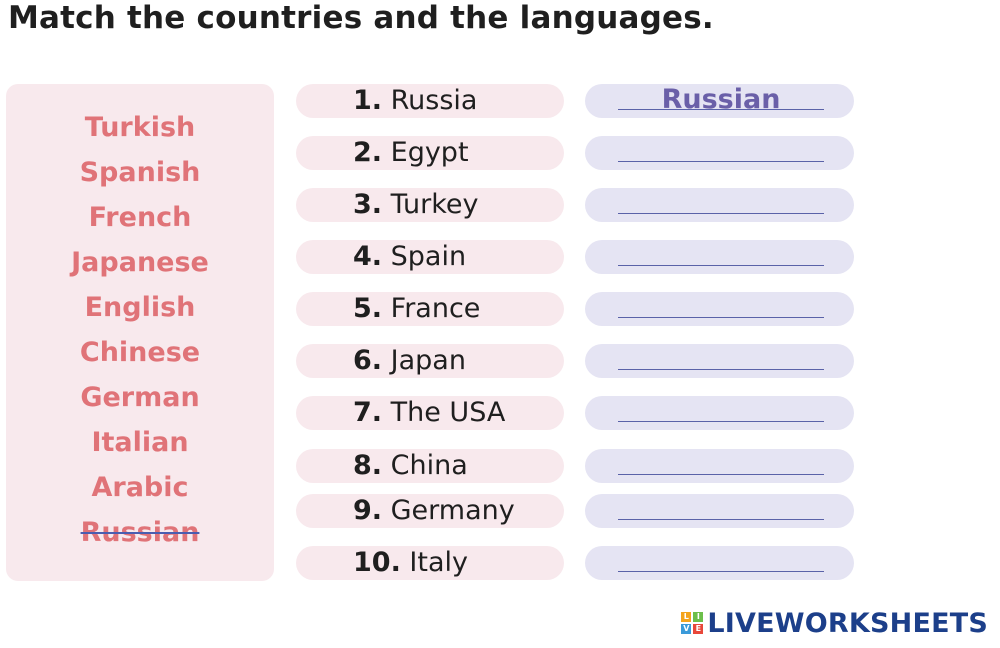 Image resolution: width=1000 pixels, height=648 pixels. I want to click on country-name: Germany, so click(448, 510).